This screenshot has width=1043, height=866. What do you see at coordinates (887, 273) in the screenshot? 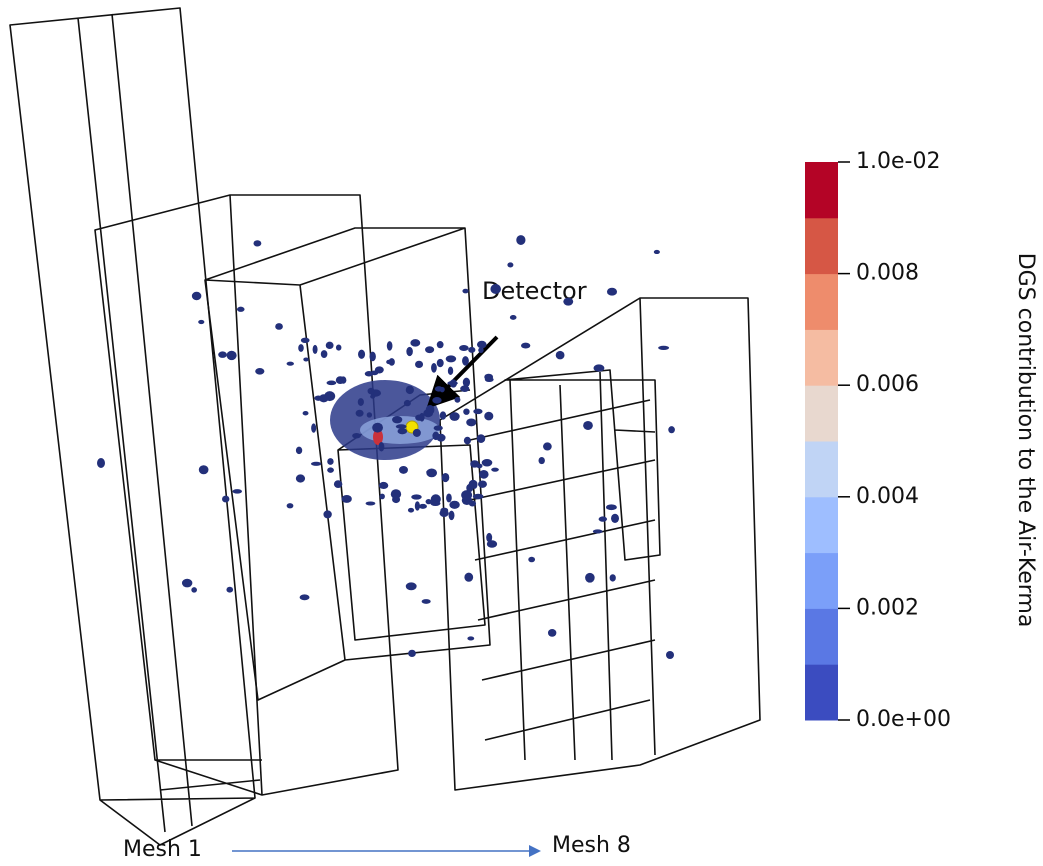
I see `colorbar-tick-label: 0.008` at bounding box center [887, 273].